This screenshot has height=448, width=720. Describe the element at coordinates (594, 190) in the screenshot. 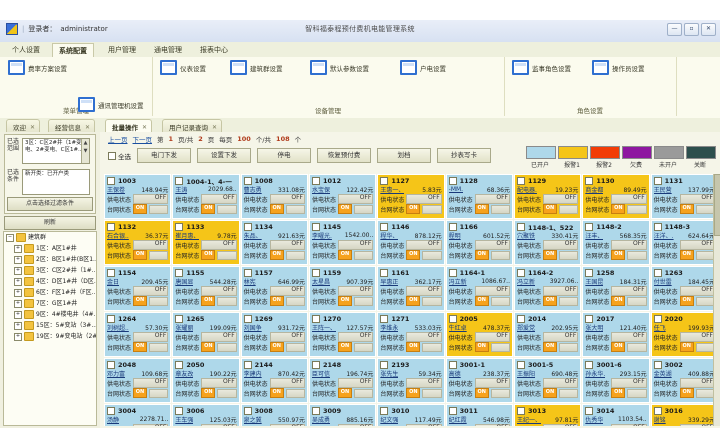

I see `card-owner-name: 商金都` at that location.